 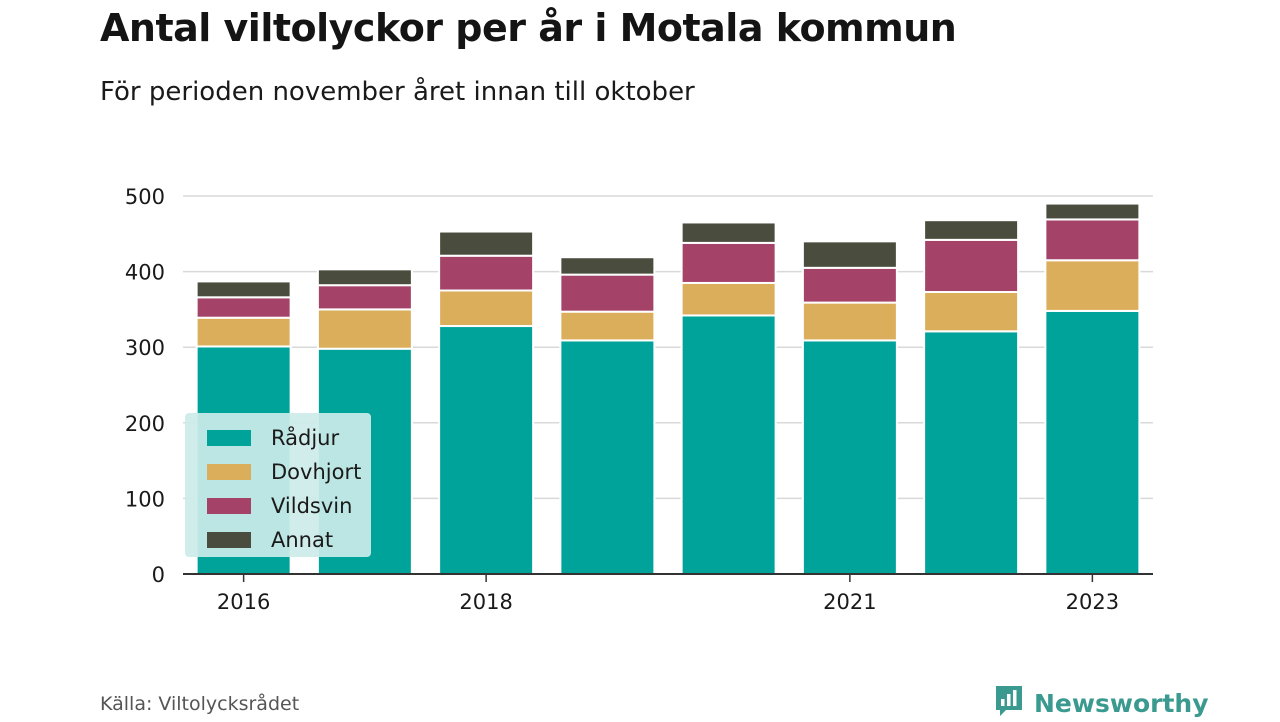 I want to click on bar-2018-r-djur, so click(x=486, y=450).